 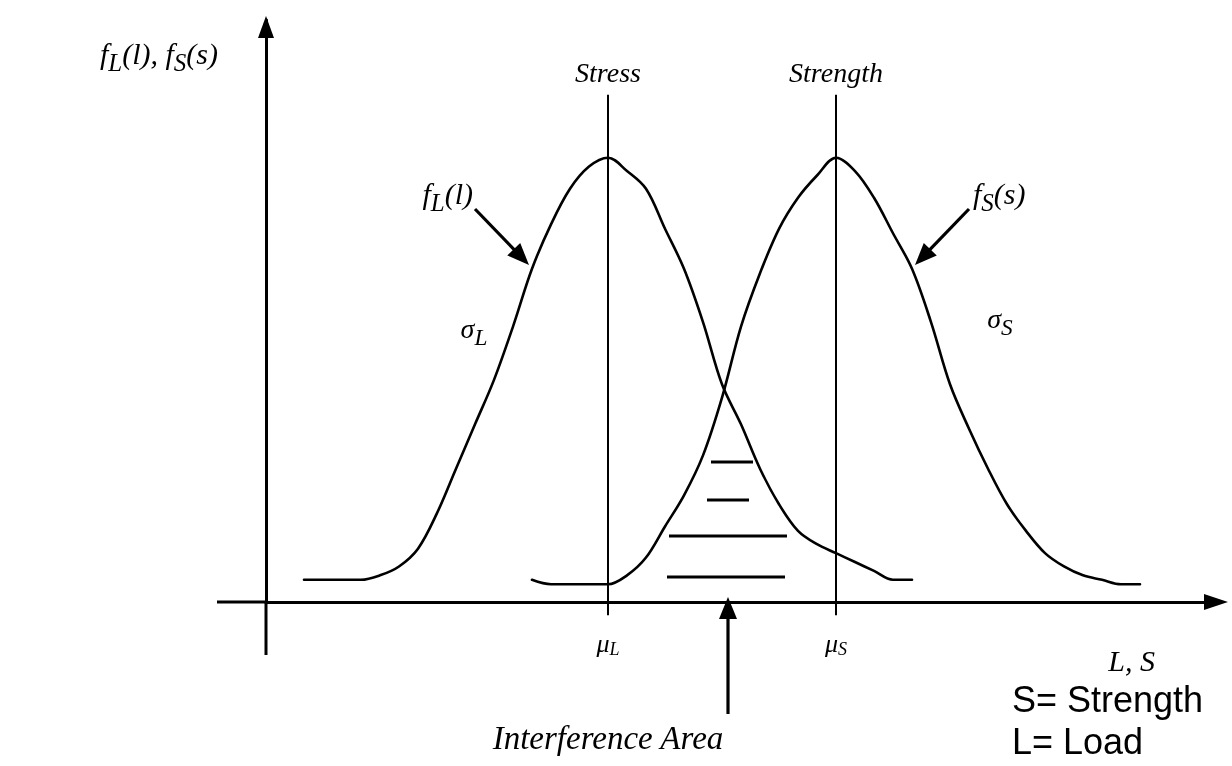 I want to click on annotation: σ$_{S}$, so click(x=1000, y=321).